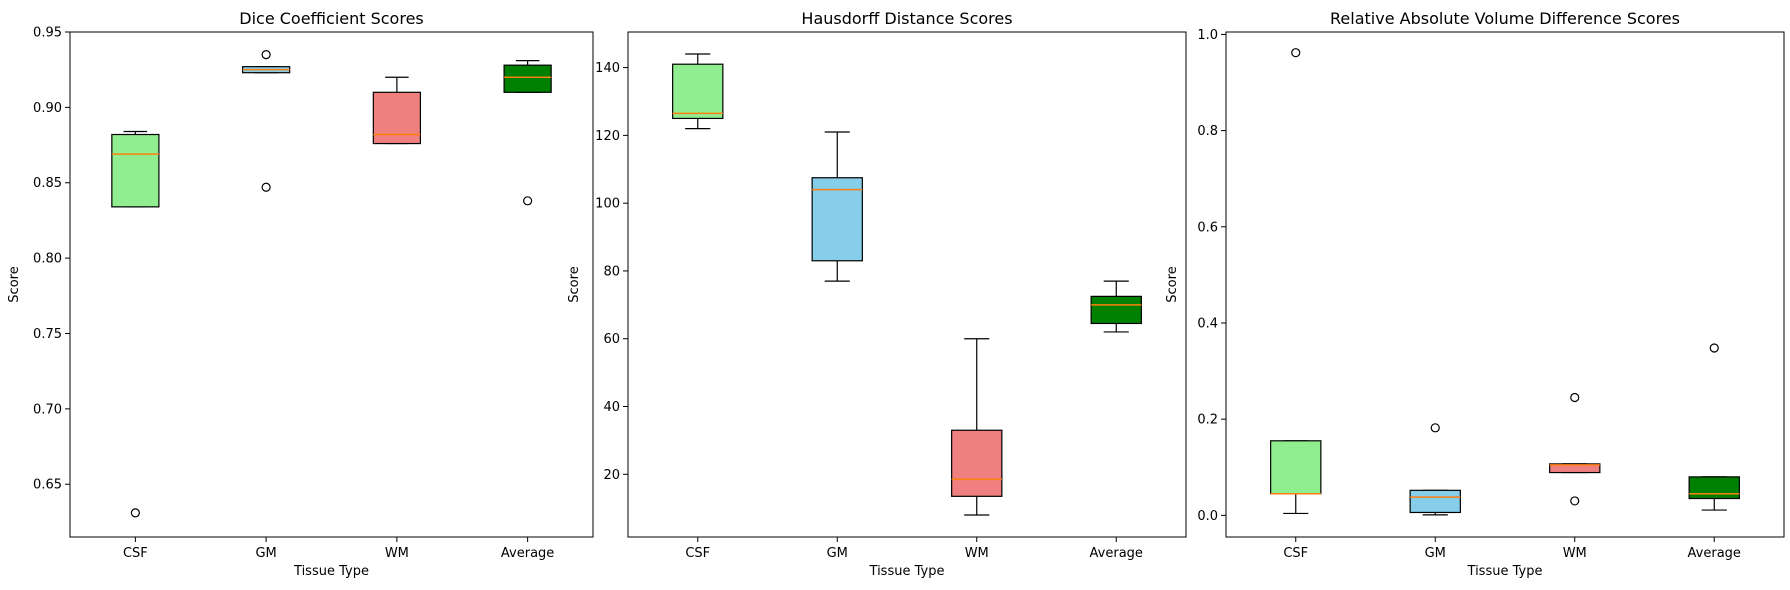 The height and width of the screenshot is (590, 1790). I want to click on y-tick-label: 1.0, so click(1207, 35).